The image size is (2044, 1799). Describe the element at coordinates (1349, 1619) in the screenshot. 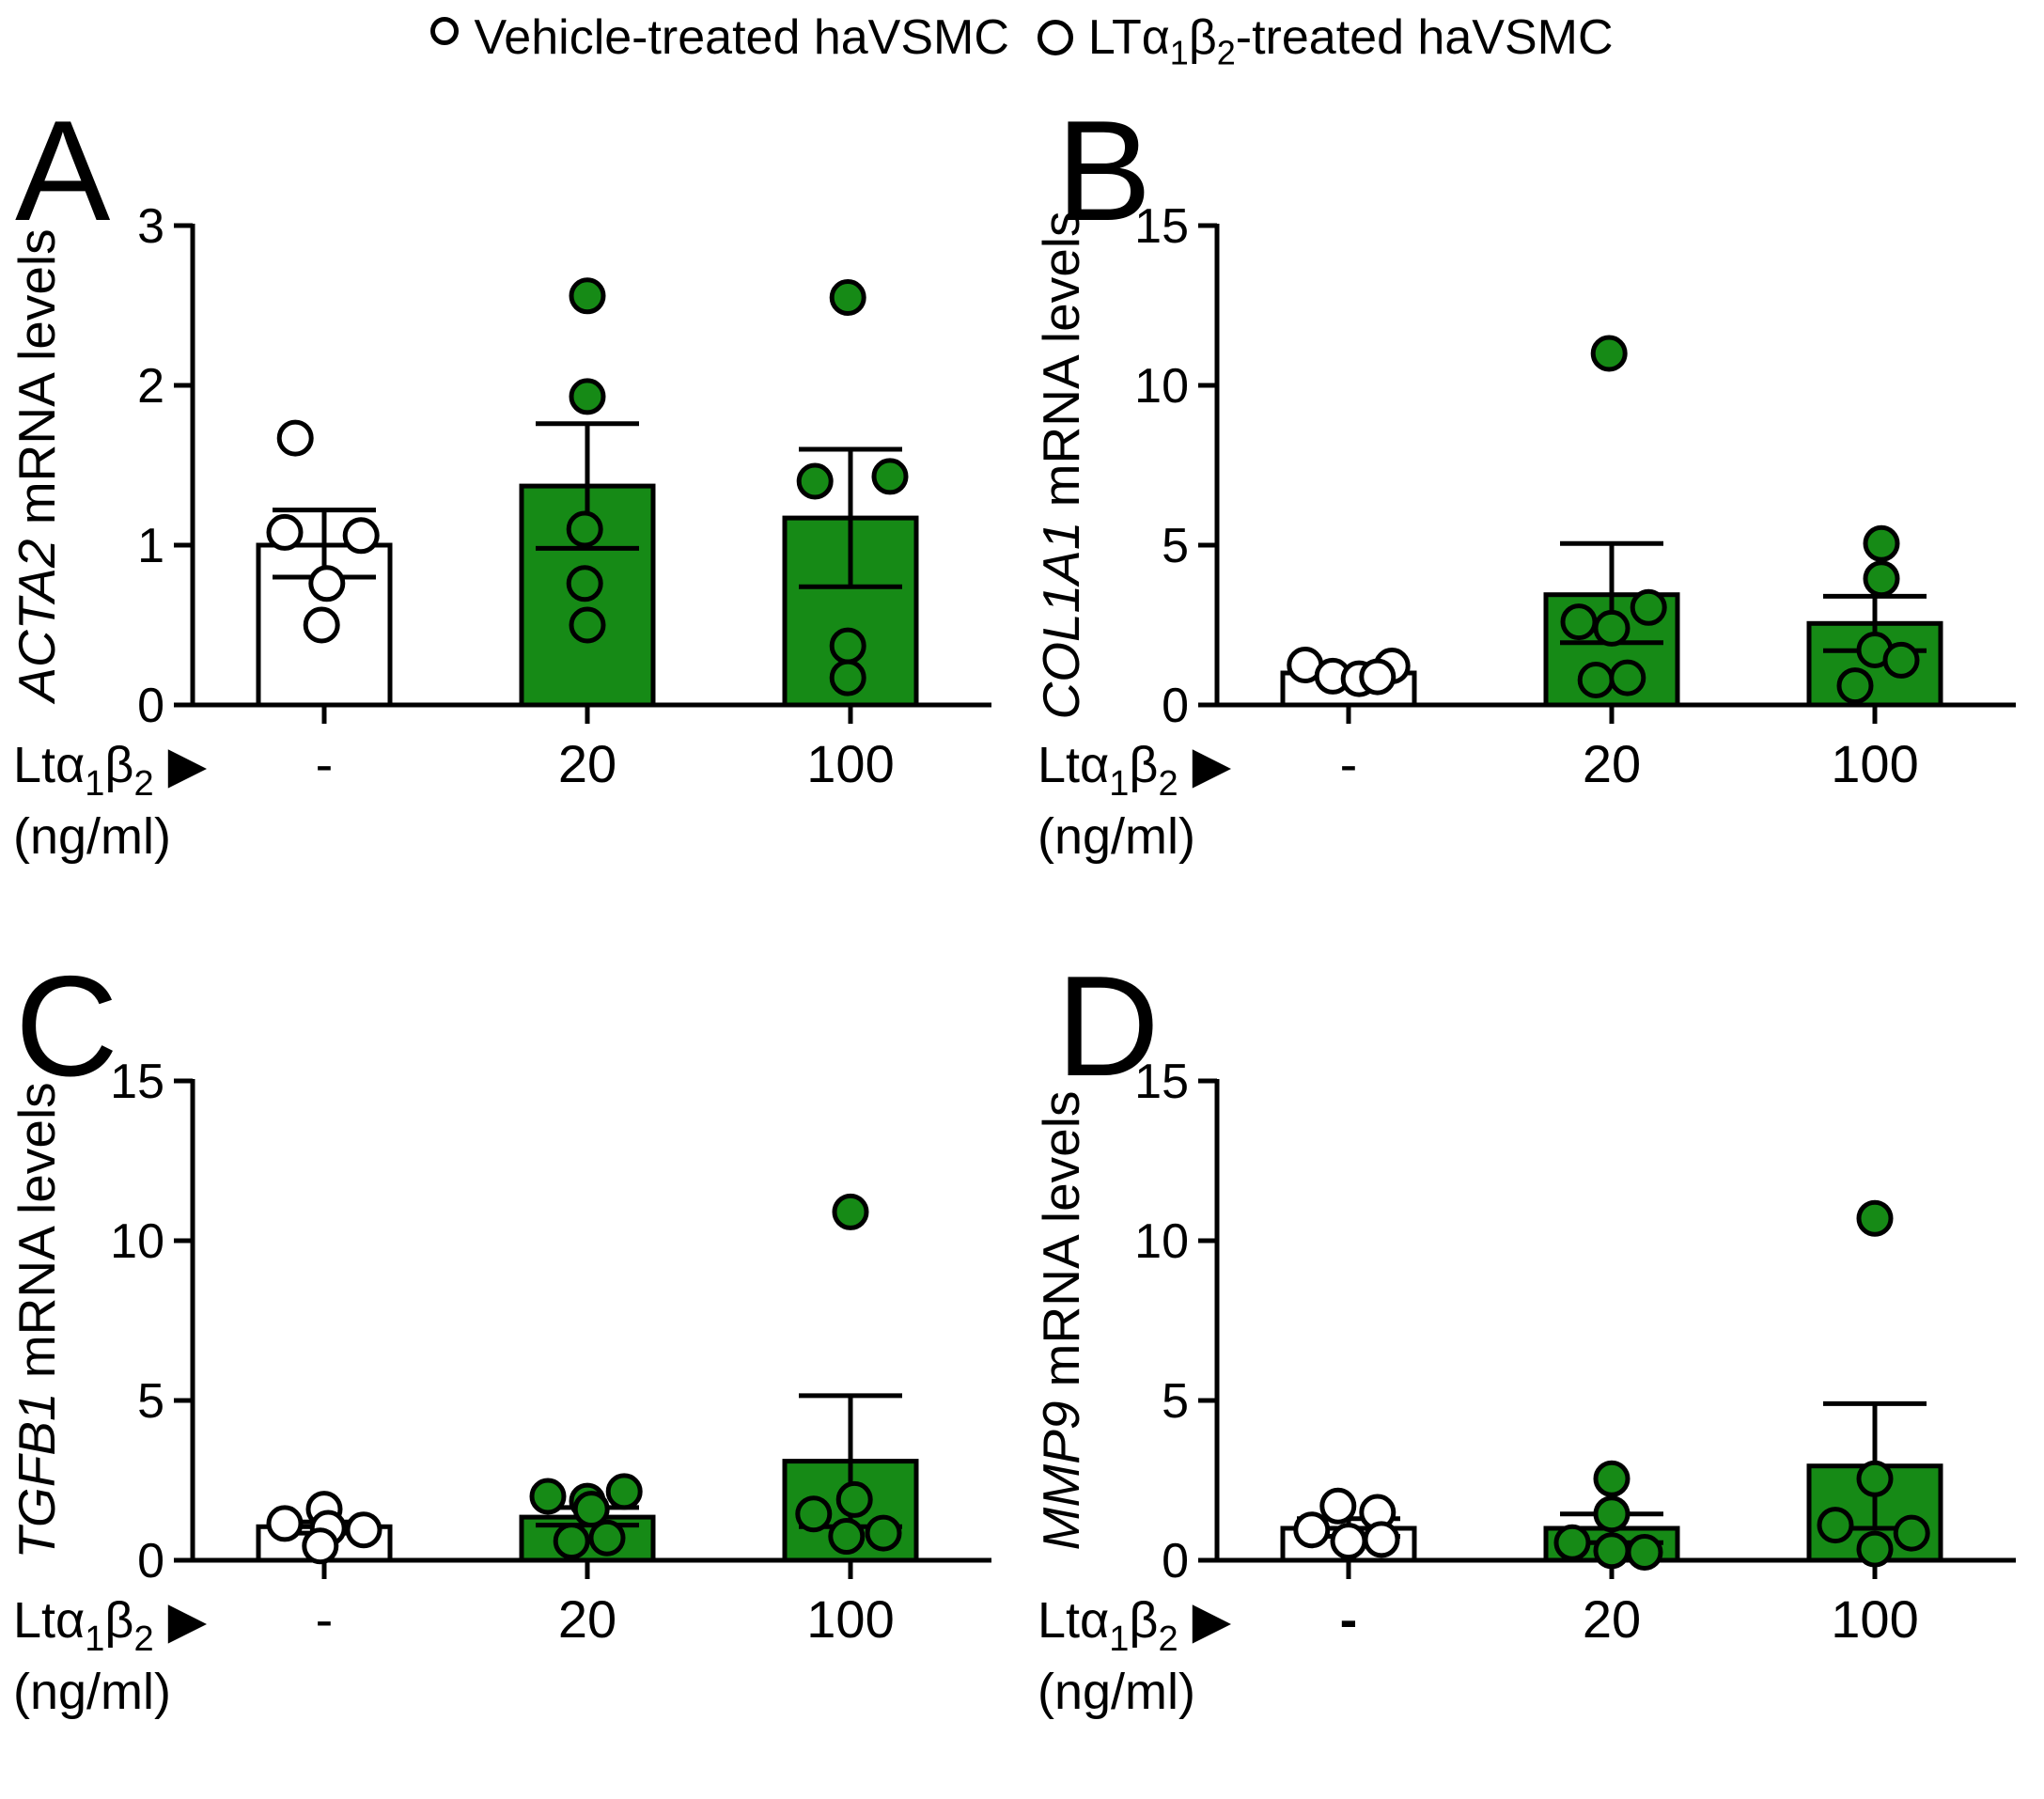

I see `x-group-label: -` at that location.